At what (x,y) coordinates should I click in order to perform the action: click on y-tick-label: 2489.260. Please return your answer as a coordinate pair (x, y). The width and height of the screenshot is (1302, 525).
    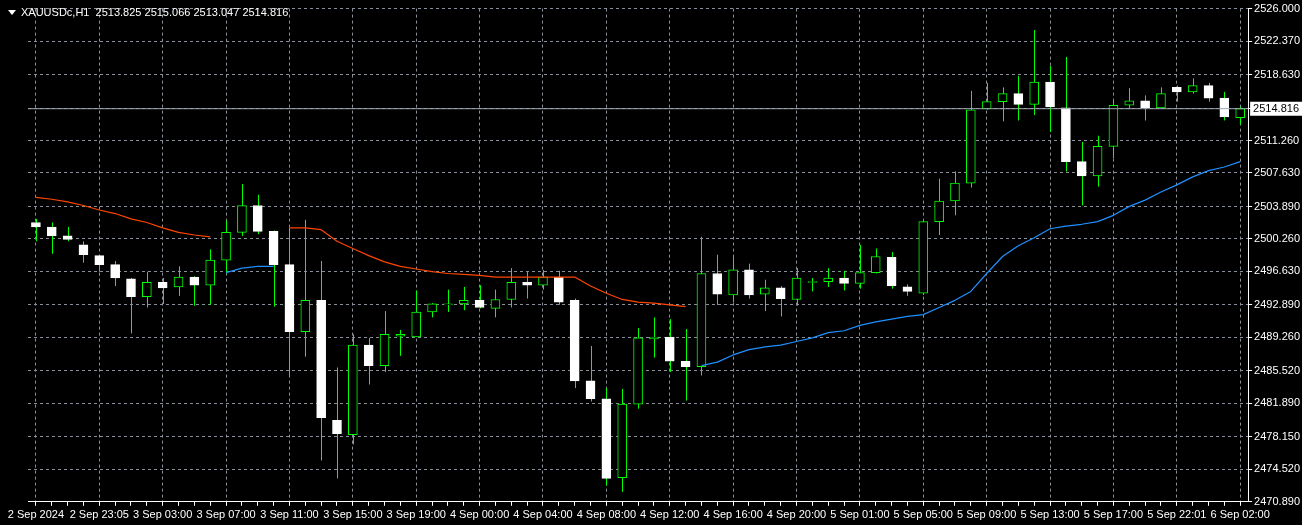
    Looking at the image, I should click on (1277, 336).